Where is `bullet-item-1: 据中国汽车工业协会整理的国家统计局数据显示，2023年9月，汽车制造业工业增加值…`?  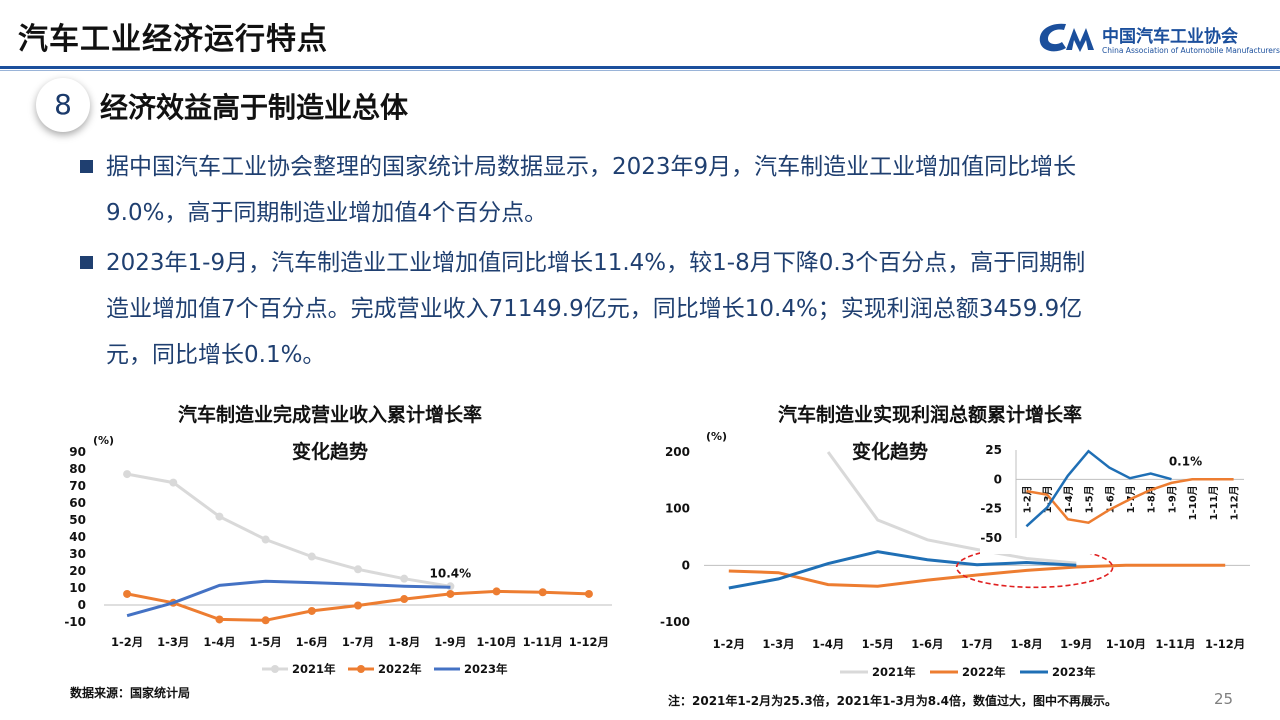 bullet-item-1: 据中国汽车工业协会整理的国家统计局数据显示，2023年9月，汽车制造业工业增加值… is located at coordinates (648, 190).